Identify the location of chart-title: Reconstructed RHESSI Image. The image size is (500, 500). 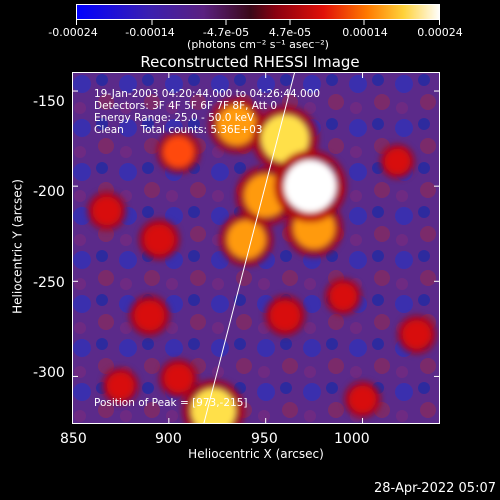
(250, 62).